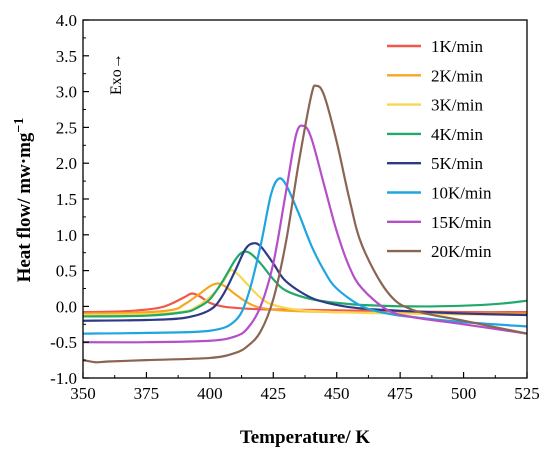 This screenshot has height=455, width=550. Describe the element at coordinates (63, 378) in the screenshot. I see `y-tick-label: -1.0` at that location.